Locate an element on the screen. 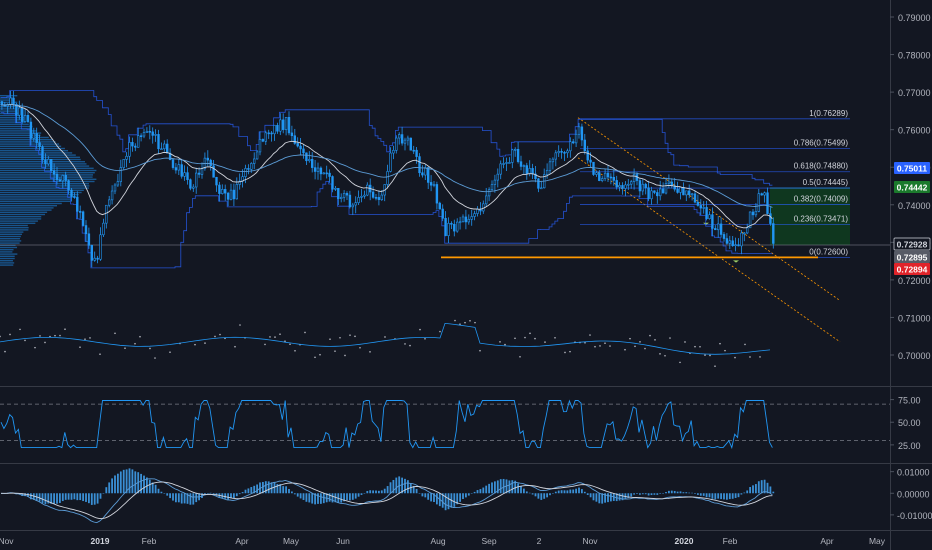  time-axis-label: Apr is located at coordinates (826, 541).